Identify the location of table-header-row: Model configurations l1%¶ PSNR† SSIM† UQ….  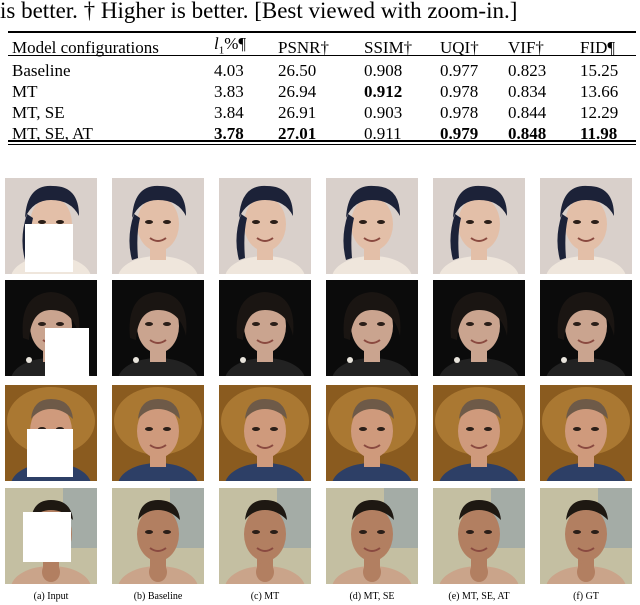
(322, 47).